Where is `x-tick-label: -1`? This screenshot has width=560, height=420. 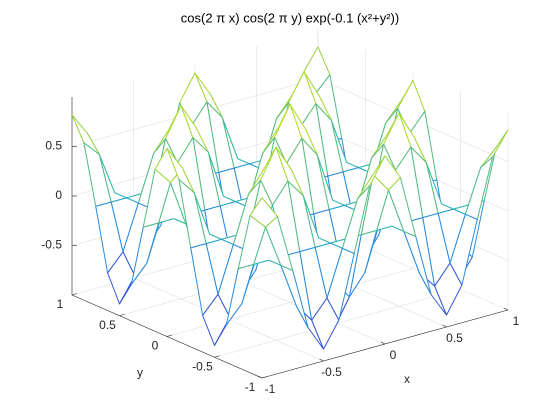 x-tick-label: -1 is located at coordinates (270, 389).